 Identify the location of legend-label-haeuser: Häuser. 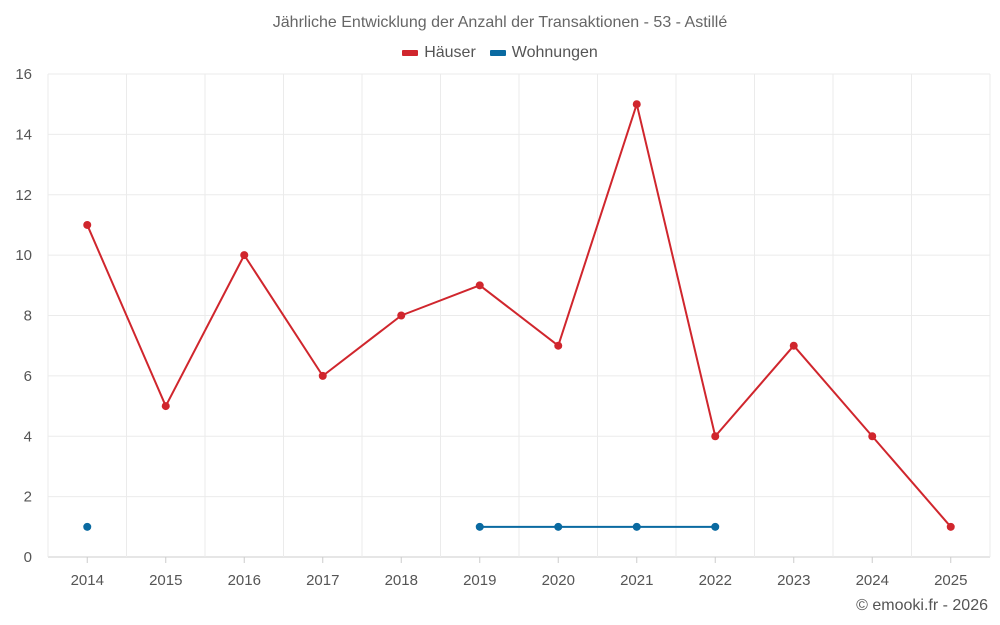
(450, 52).